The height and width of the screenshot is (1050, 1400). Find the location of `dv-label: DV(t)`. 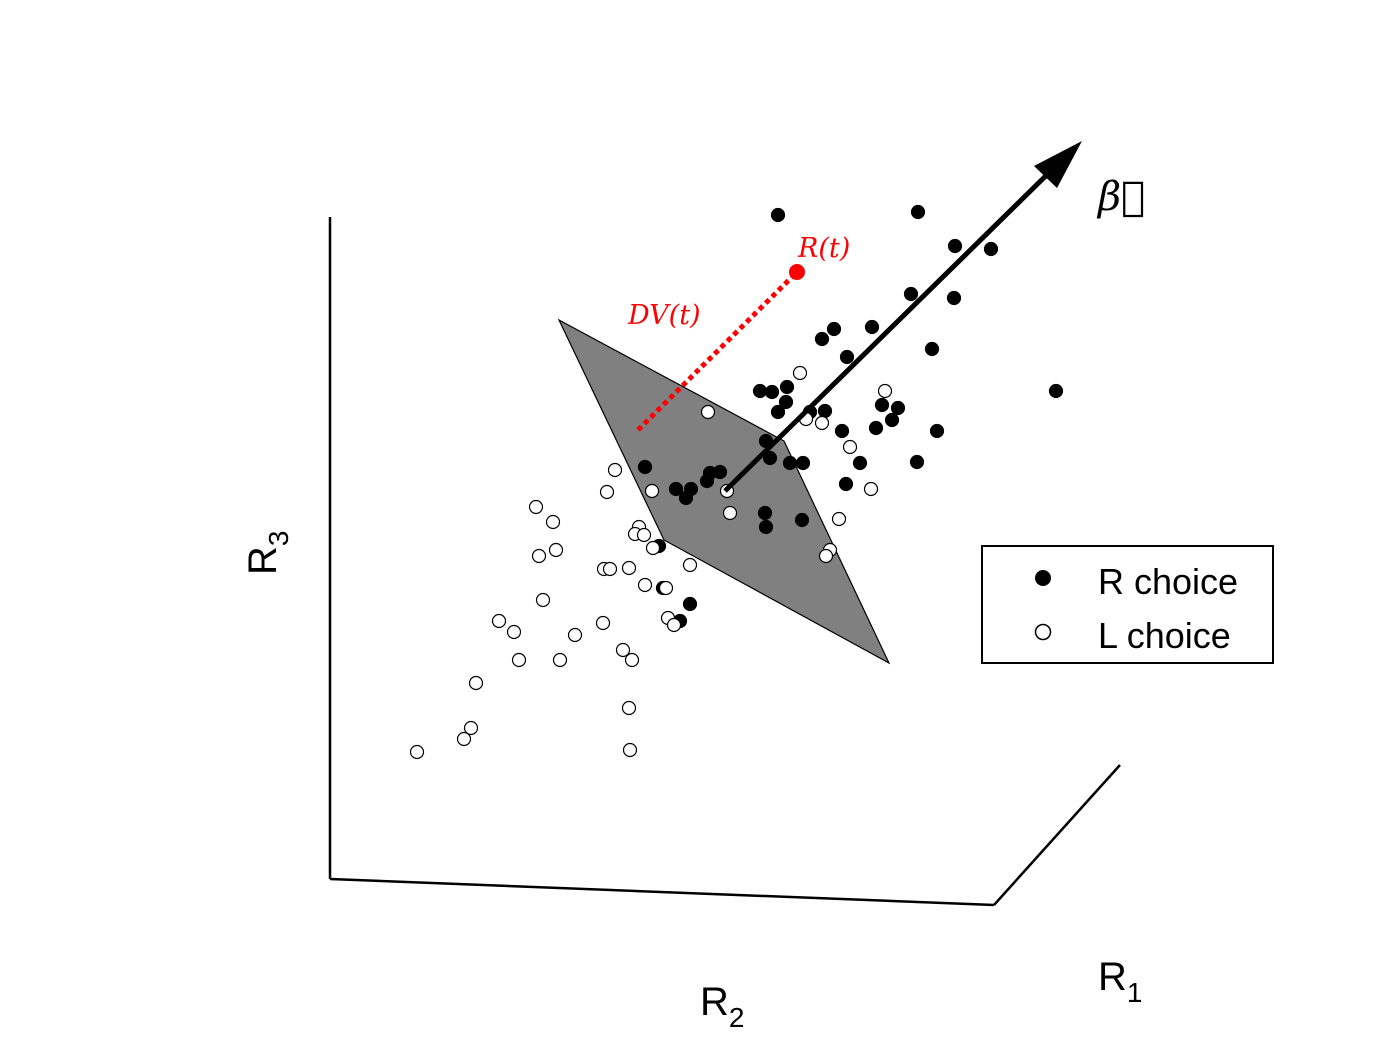

dv-label: DV(t) is located at coordinates (664, 315).